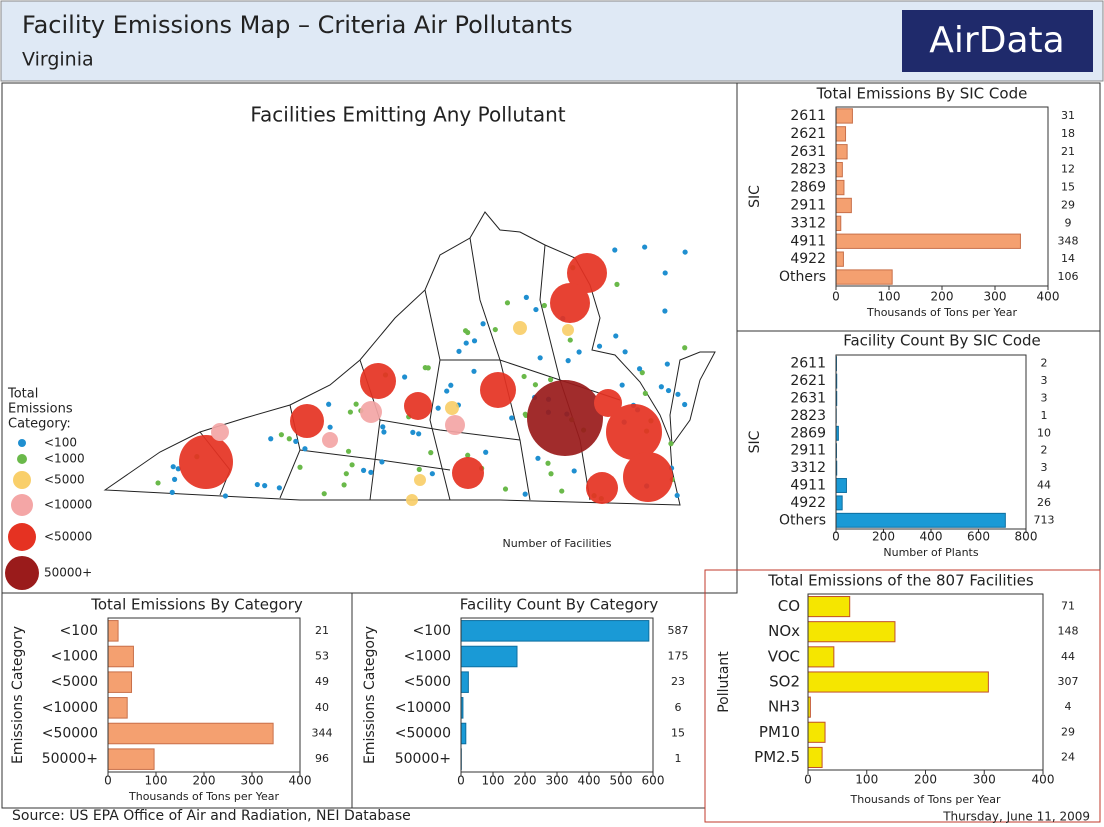  I want to click on value-label: 29, so click(1068, 204).